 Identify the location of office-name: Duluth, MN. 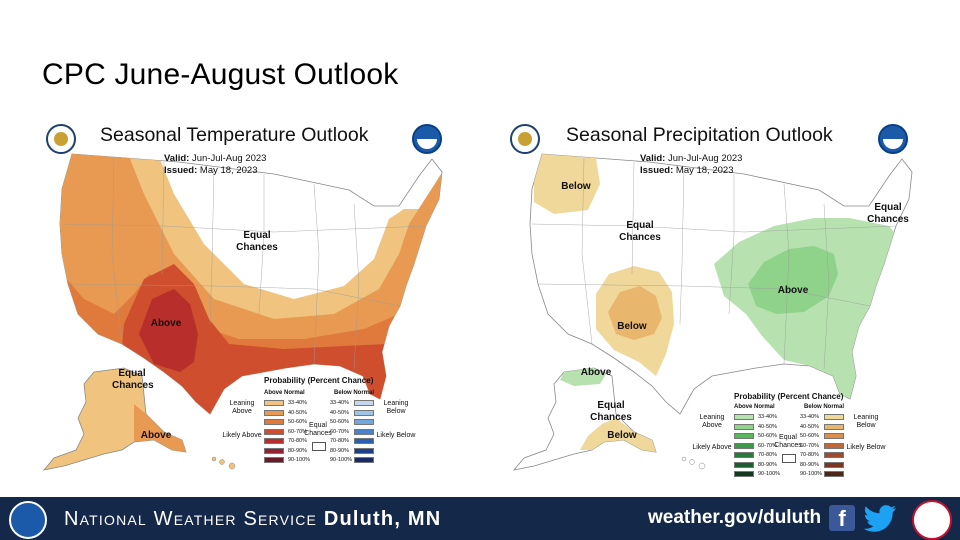
(382, 519).